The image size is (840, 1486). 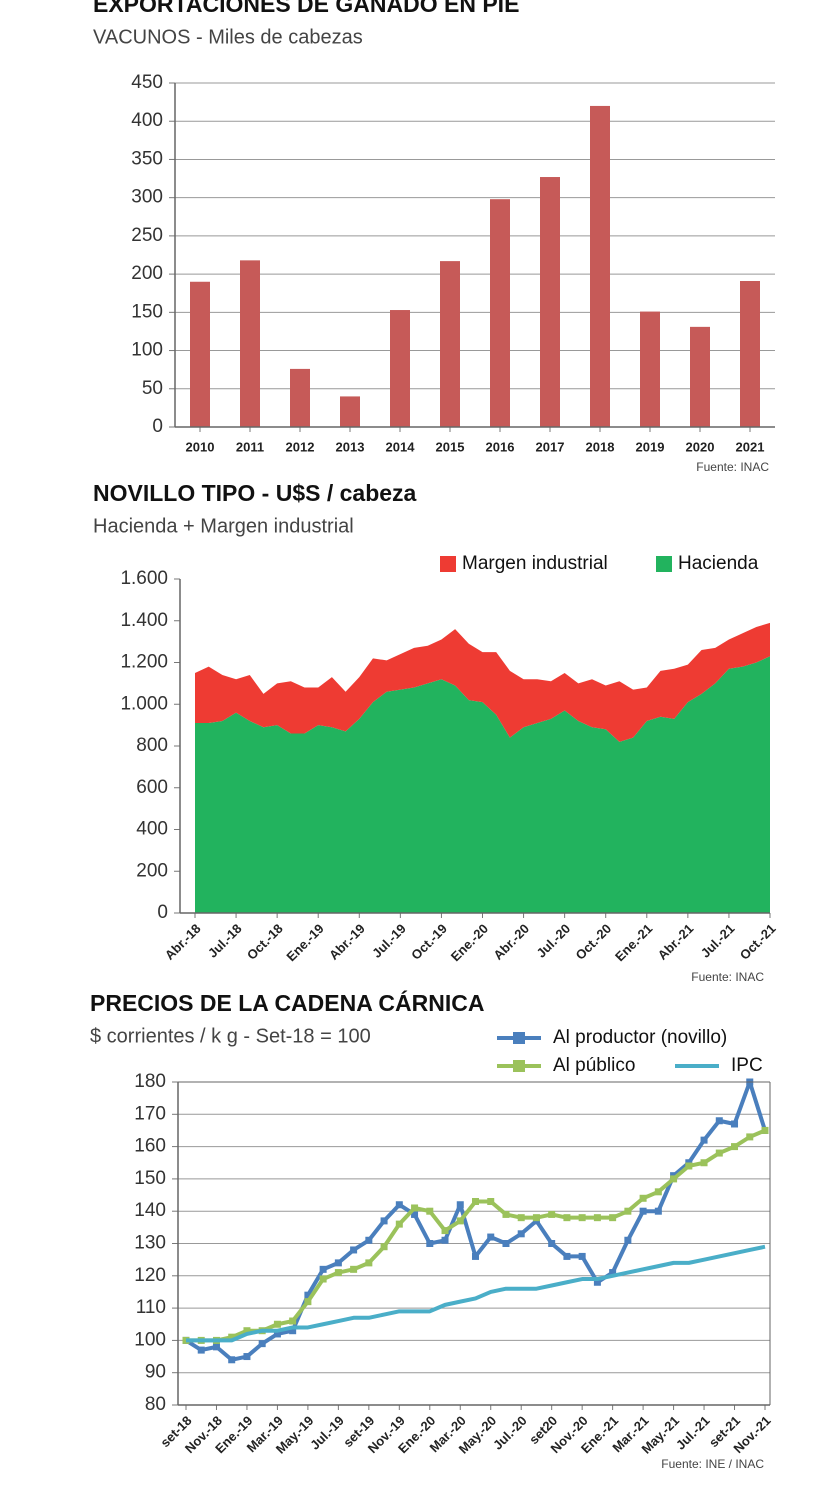 I want to click on y-tick-label: 300, so click(x=147, y=197).